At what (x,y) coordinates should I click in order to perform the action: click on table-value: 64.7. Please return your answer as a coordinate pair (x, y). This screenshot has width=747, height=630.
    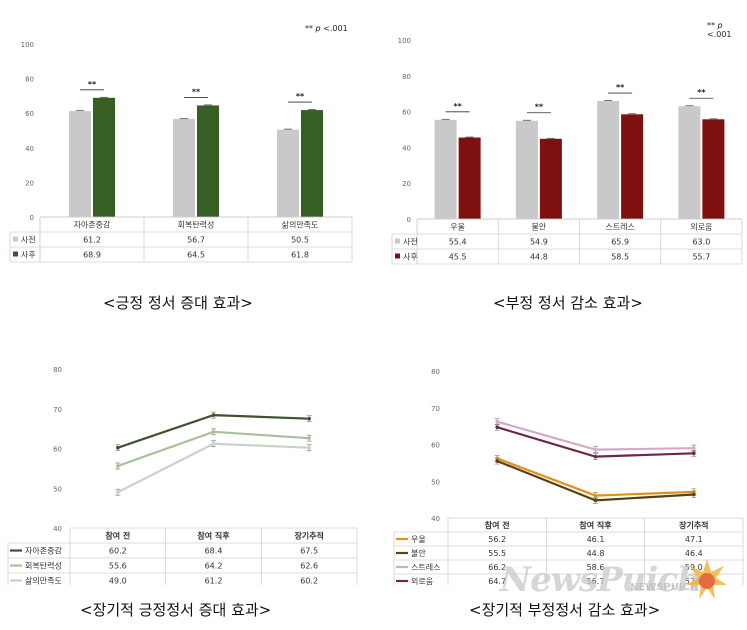
    Looking at the image, I should click on (497, 581).